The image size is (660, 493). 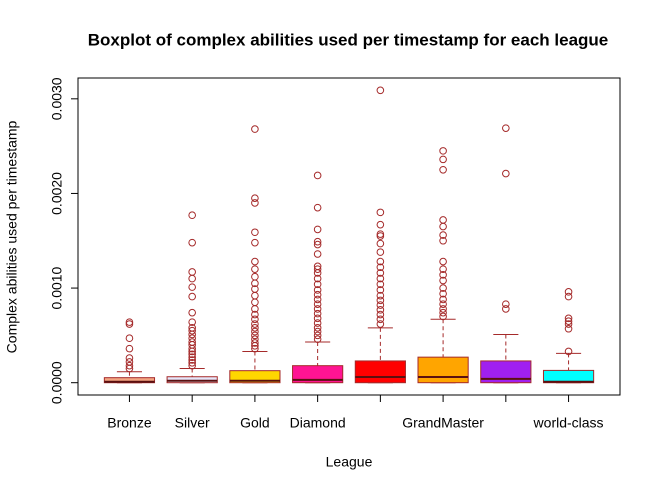 I want to click on x-tick-label: Diamond, so click(x=318, y=423).